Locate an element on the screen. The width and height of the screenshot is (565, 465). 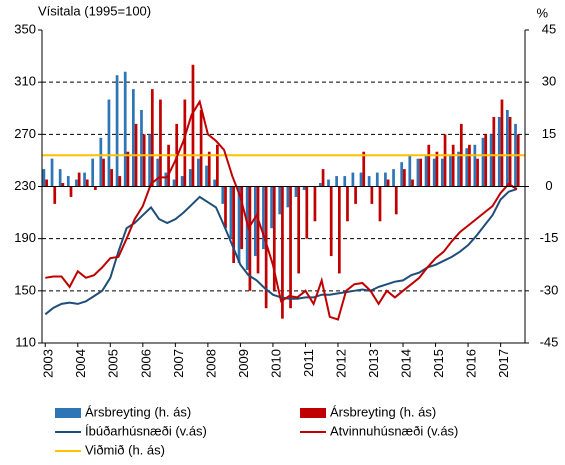
legend-label: Atvinnuhúsnæði (v.ás) is located at coordinates (394, 430).